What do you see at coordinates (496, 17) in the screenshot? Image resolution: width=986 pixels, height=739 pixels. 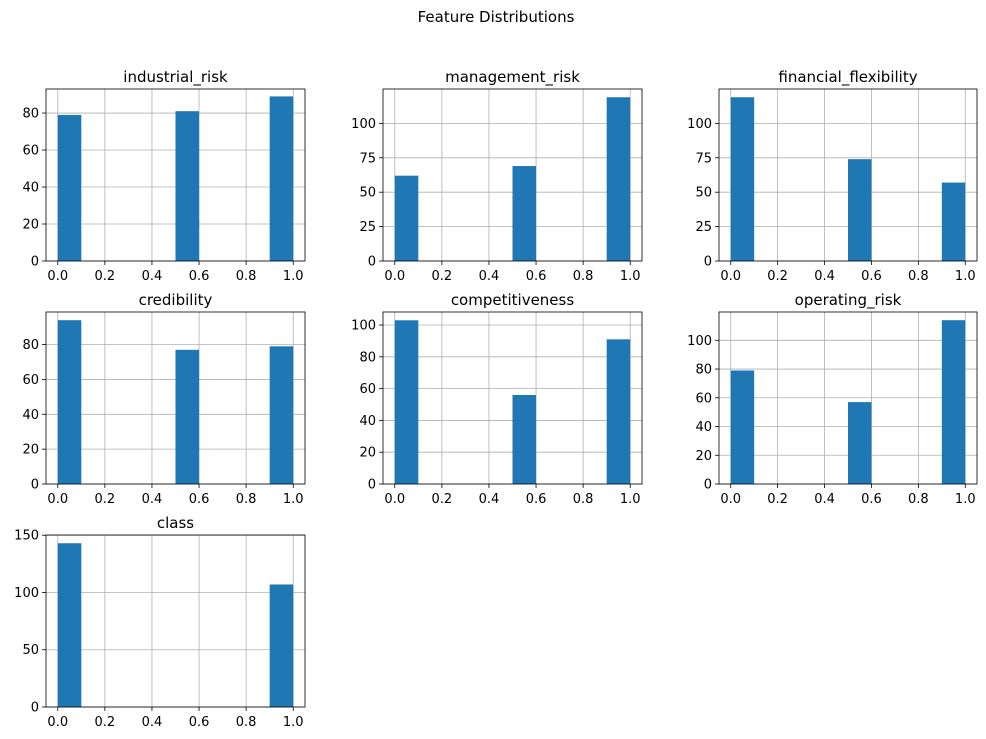 I see `figure-title: Feature Distributions` at bounding box center [496, 17].